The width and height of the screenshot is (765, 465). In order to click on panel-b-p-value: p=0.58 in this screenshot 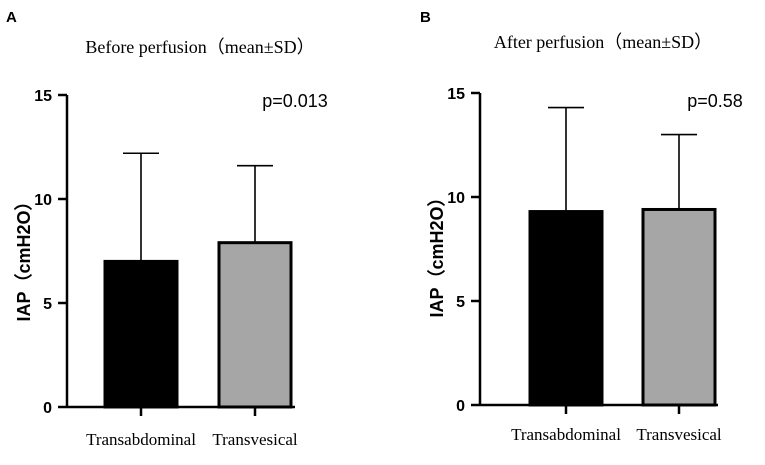, I will do `click(715, 101)`.